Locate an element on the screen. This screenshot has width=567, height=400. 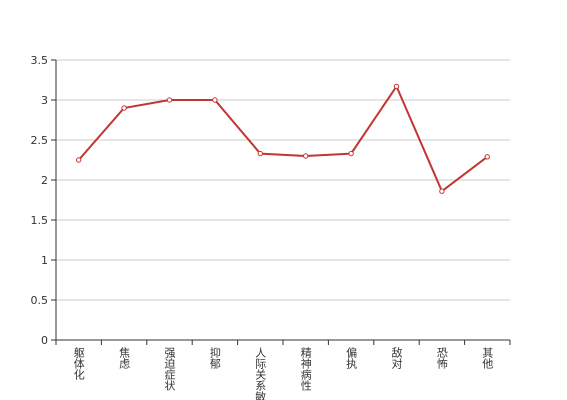
y-tick-label: 2 is located at coordinates (44, 180).